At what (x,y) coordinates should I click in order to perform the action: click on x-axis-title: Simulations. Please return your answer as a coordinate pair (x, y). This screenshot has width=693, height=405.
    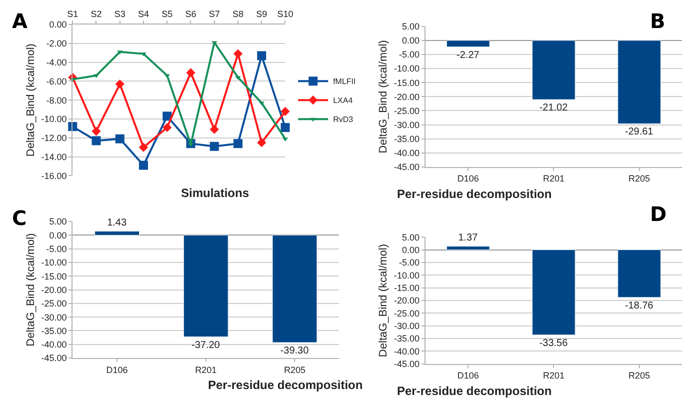
    Looking at the image, I should click on (215, 193).